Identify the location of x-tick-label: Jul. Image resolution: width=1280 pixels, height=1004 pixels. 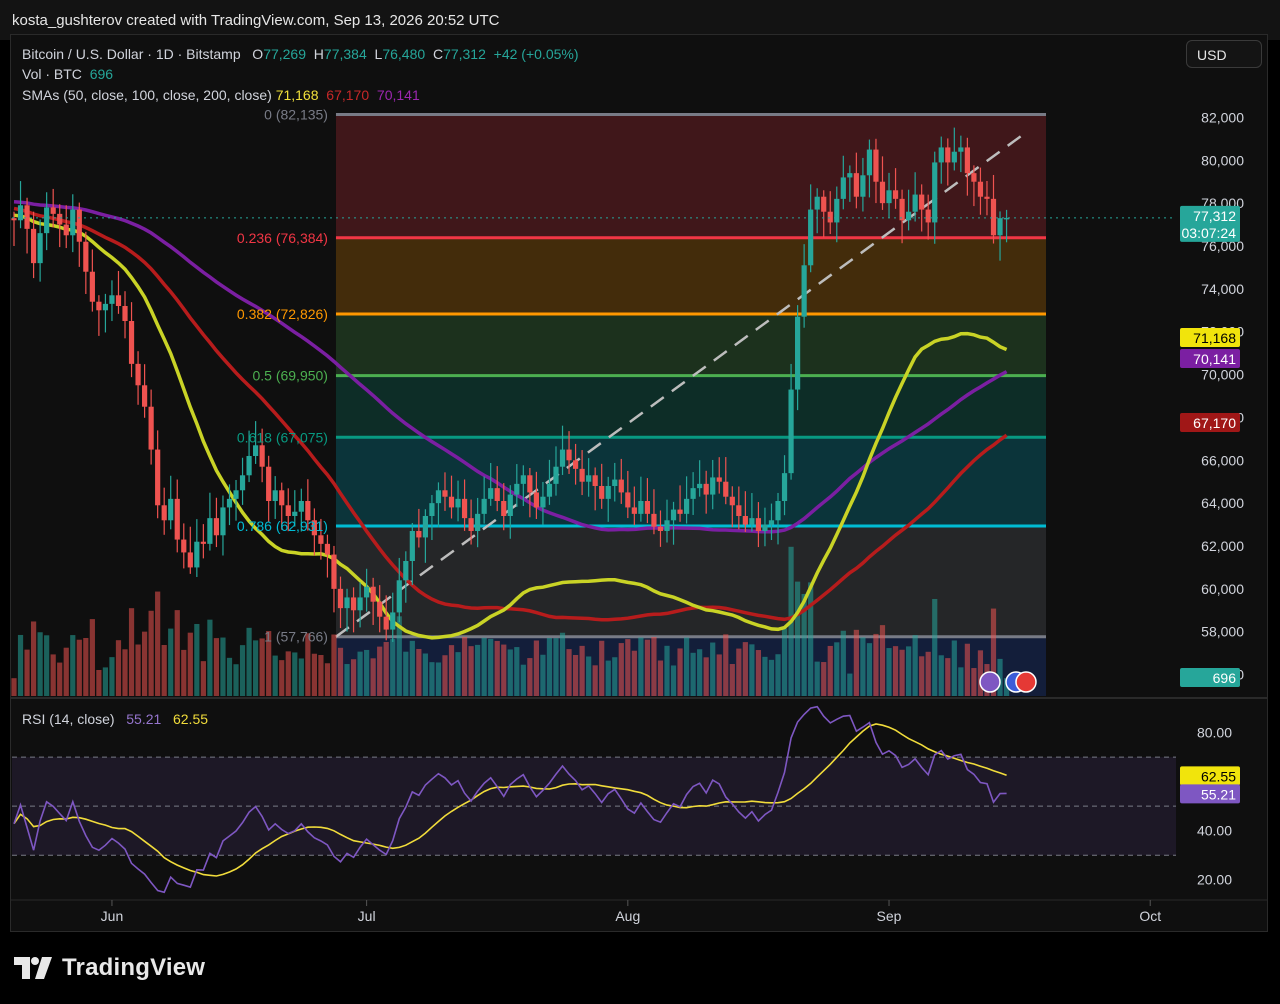
(367, 916).